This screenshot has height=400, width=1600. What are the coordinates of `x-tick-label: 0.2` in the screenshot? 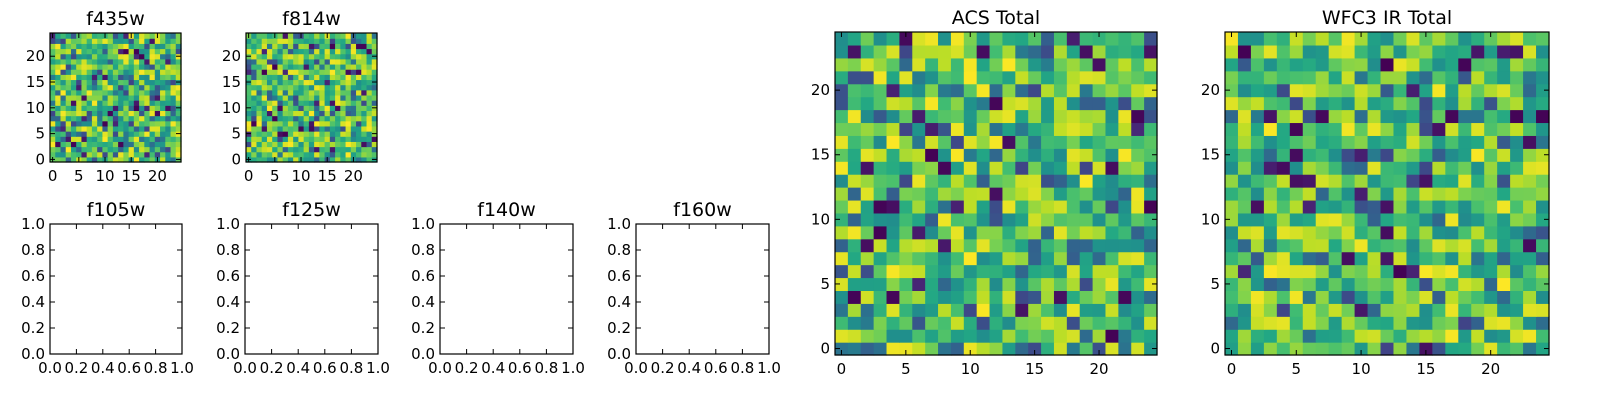 It's located at (467, 368).